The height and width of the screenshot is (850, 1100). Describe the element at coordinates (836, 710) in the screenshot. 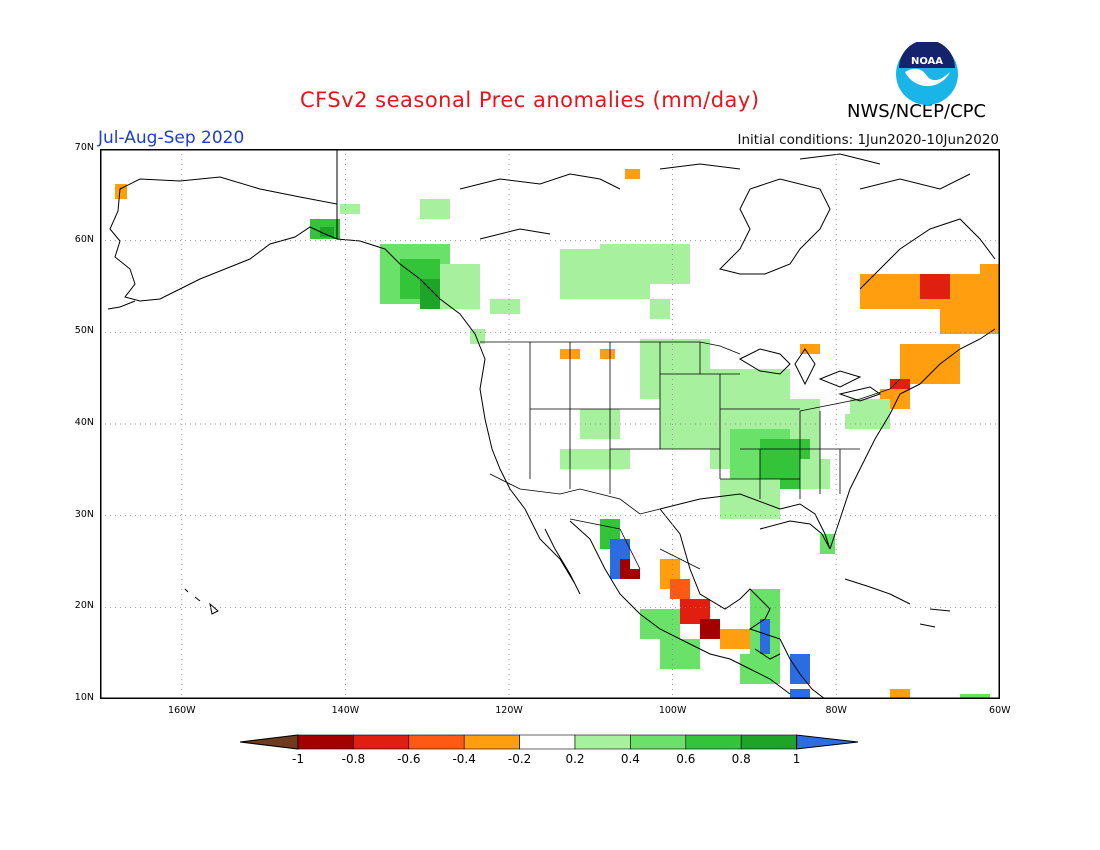

I see `lon-label: 80W` at that location.